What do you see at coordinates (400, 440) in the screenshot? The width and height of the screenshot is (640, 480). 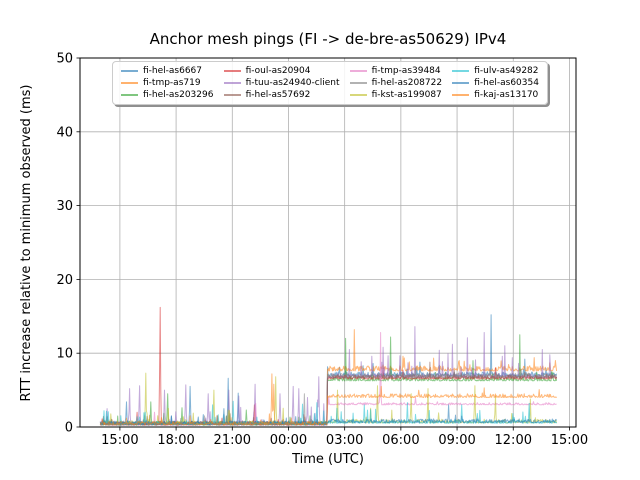 I see `x-tick-label: 06:00` at bounding box center [400, 440].